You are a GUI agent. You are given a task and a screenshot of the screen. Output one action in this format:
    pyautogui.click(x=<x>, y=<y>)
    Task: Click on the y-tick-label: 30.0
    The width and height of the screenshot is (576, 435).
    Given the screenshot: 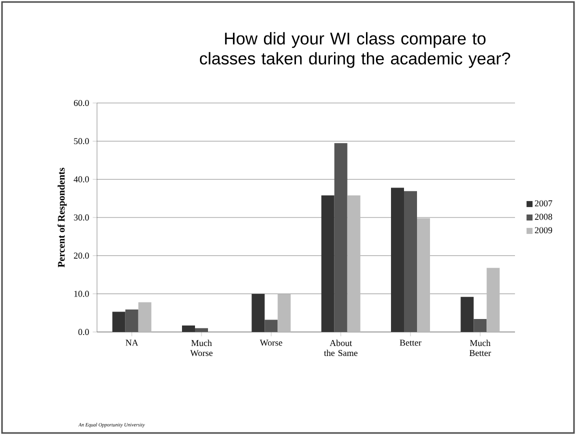 What is the action you would take?
    pyautogui.click(x=81, y=217)
    